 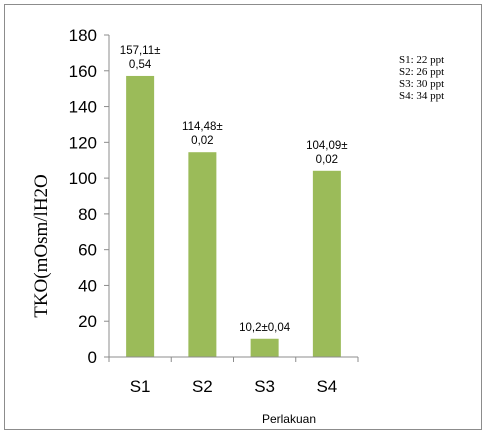 I want to click on bar-s1, so click(x=140, y=216).